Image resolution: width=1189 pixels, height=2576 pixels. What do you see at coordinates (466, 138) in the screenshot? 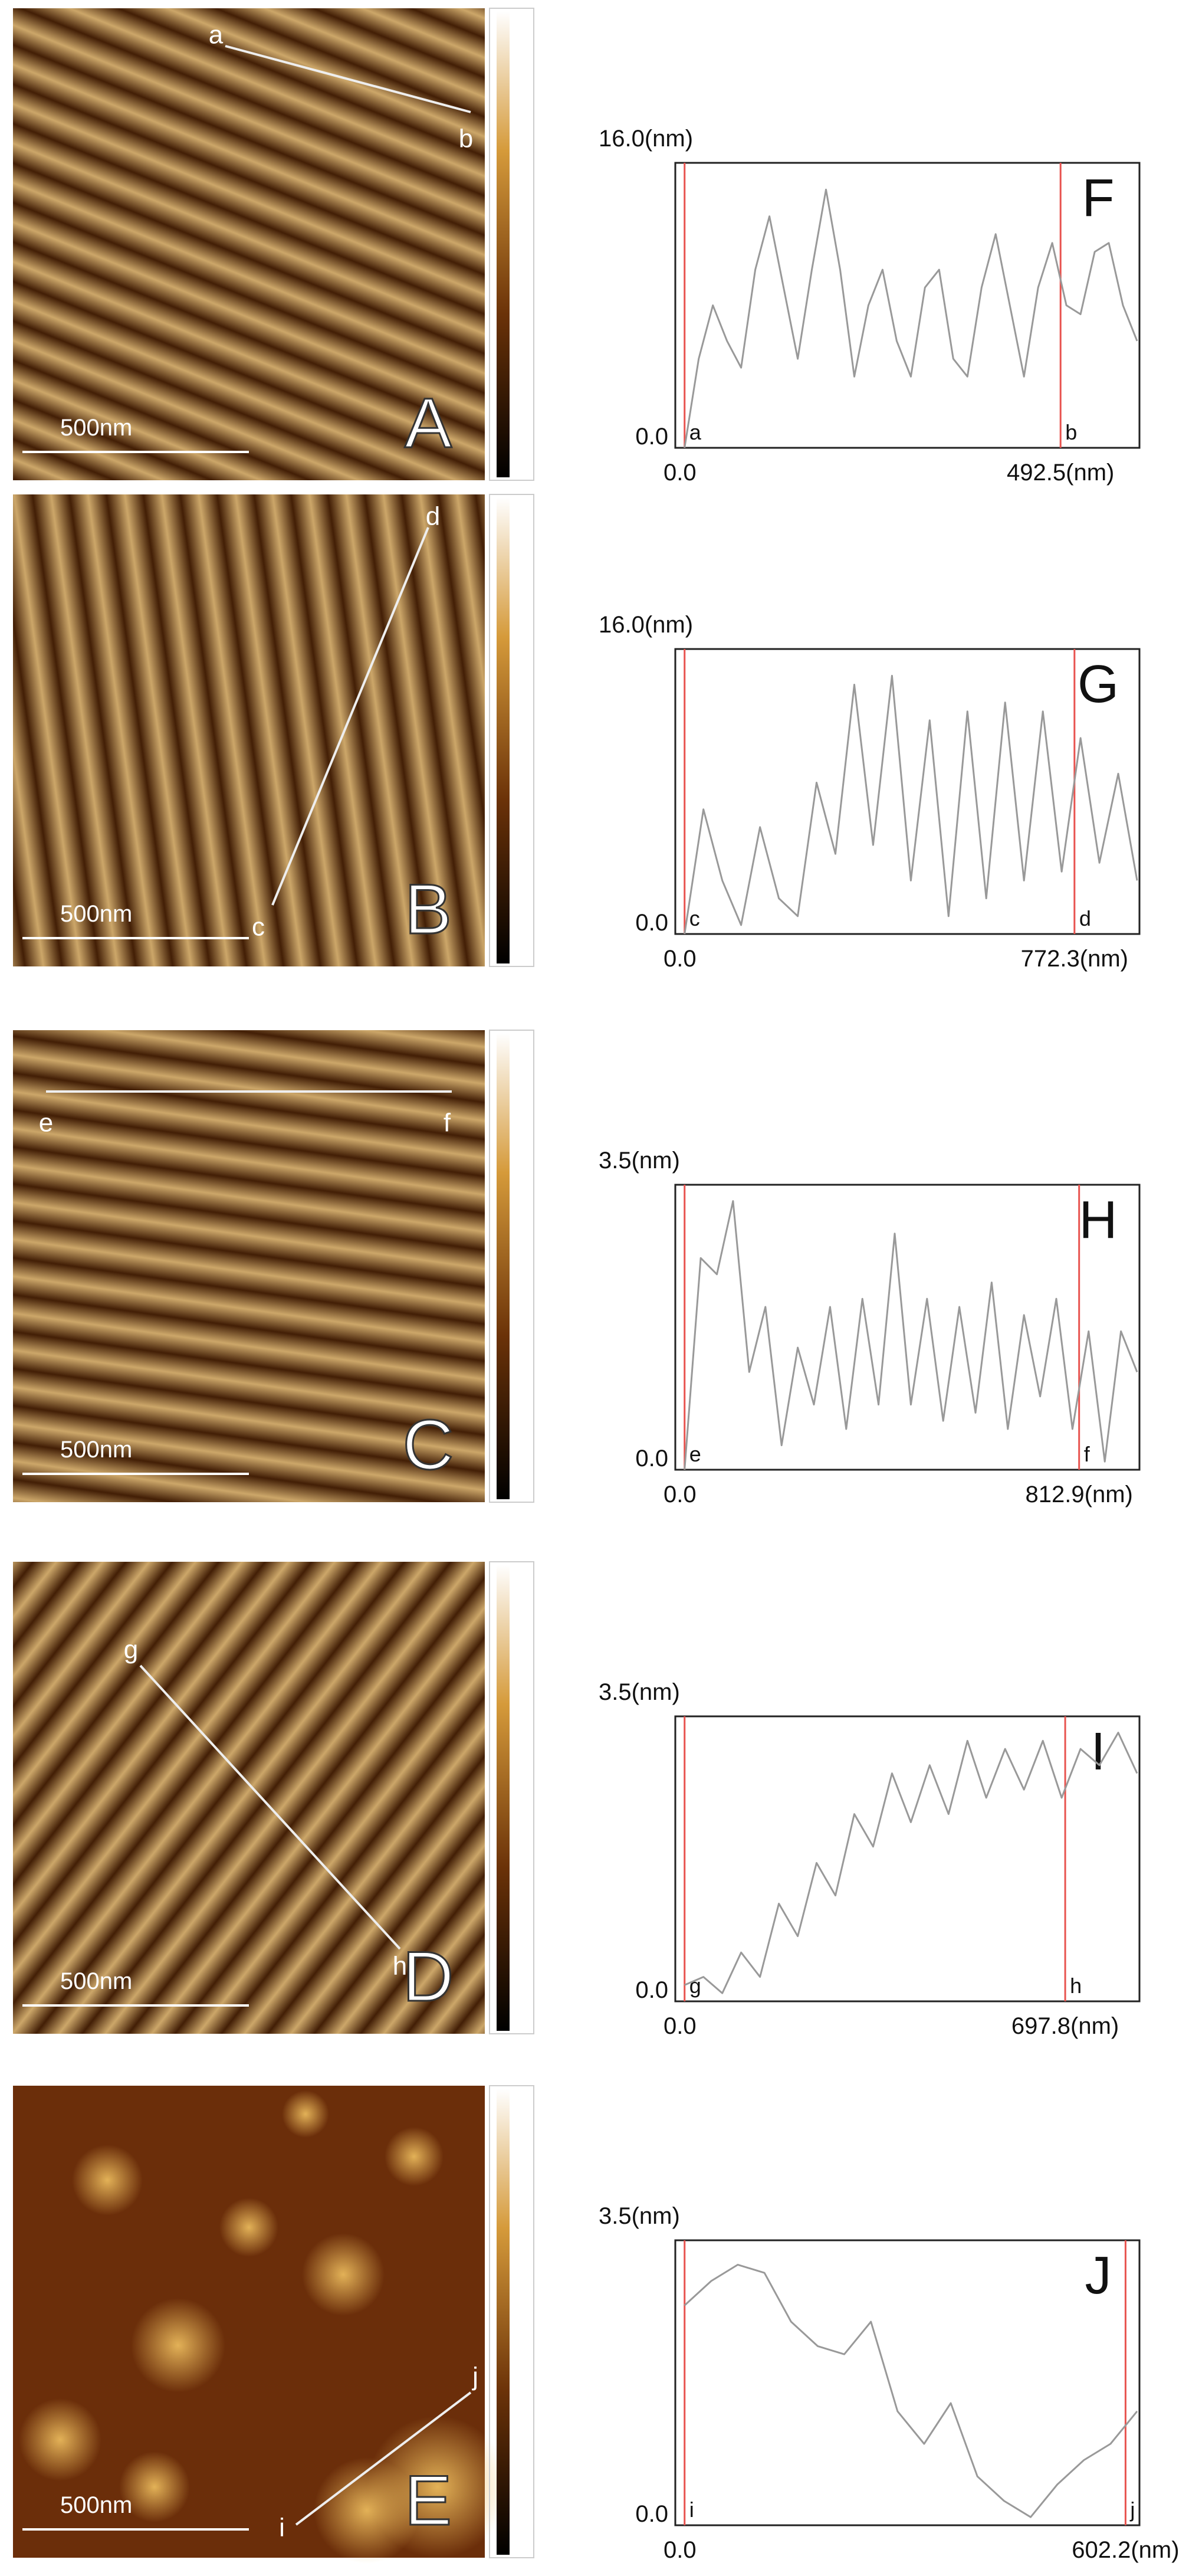
I see `end-label: b` at bounding box center [466, 138].